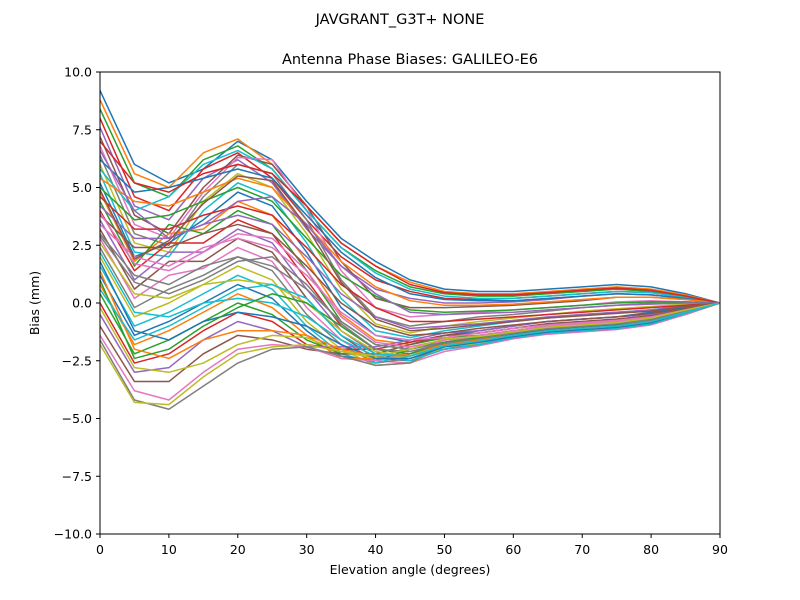 This screenshot has width=800, height=600. I want to click on y-axis: −10.0 −7.5 −5.0 −2.5 0.0 2.5 5.0 7.5 10.0, so click(77, 303).